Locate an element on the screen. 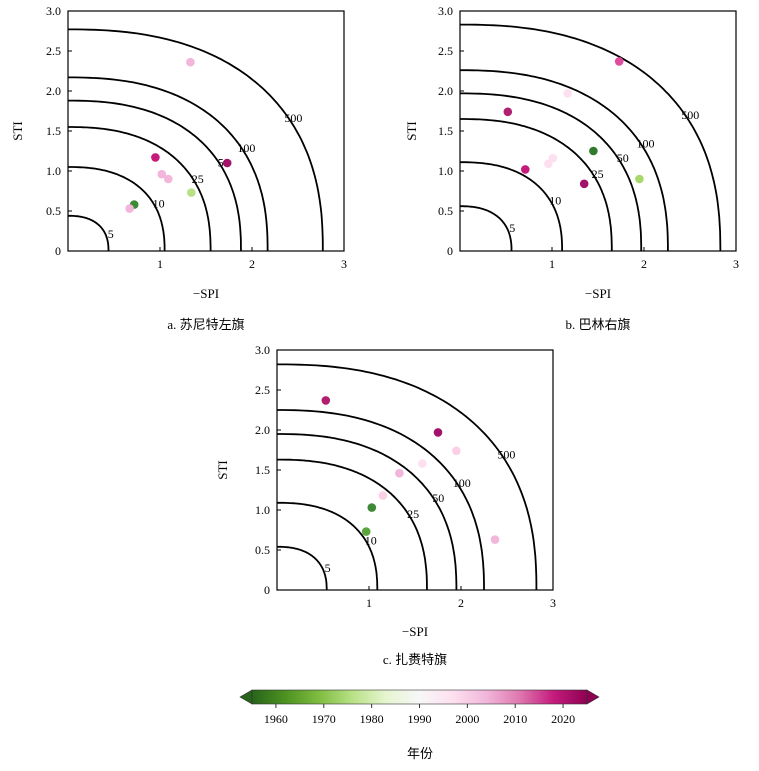  plot-frame is located at coordinates (206, 131).